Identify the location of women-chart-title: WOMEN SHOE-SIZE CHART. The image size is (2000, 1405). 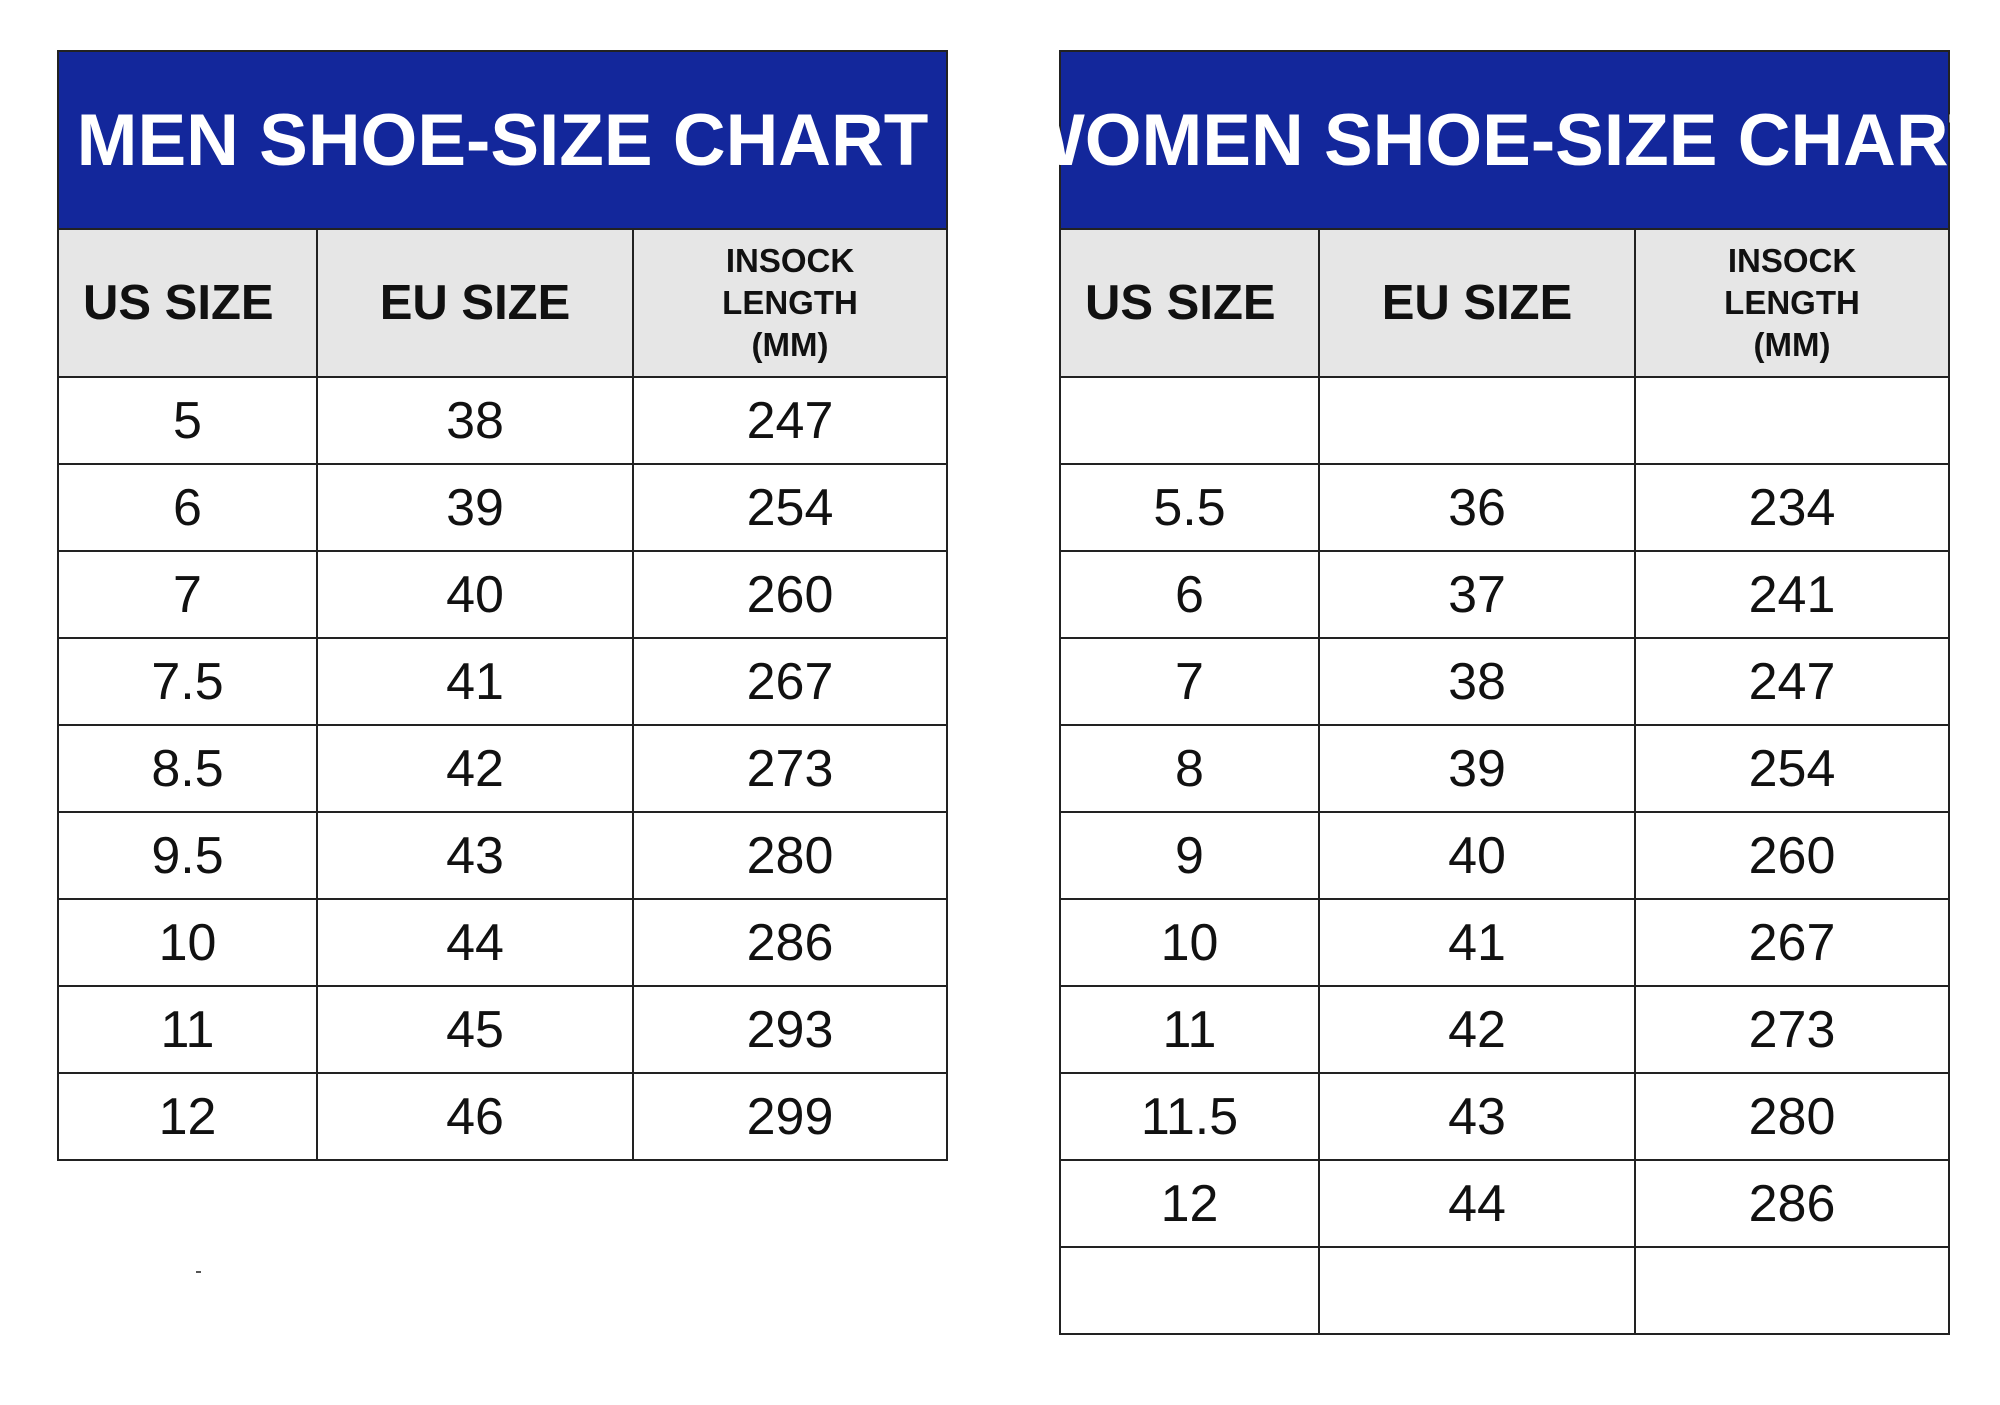
(1504, 141).